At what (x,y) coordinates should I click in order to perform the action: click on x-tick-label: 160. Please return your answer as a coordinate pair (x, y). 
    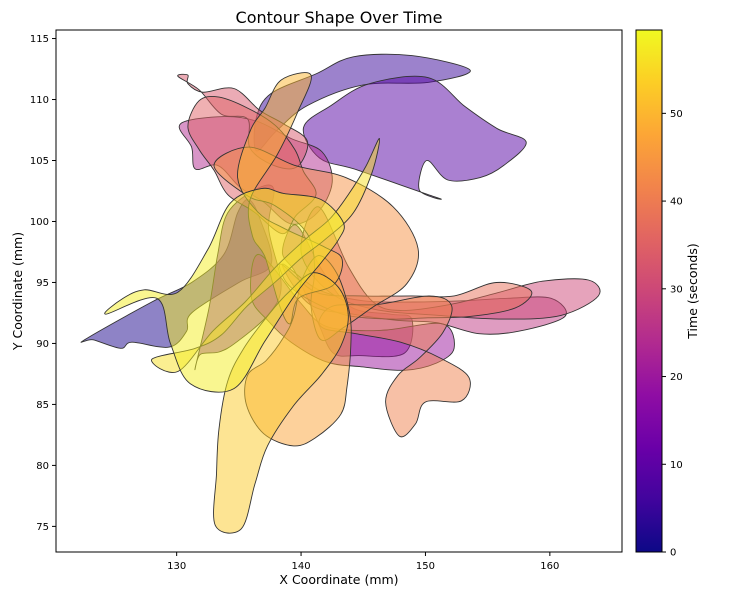
    Looking at the image, I should click on (549, 566).